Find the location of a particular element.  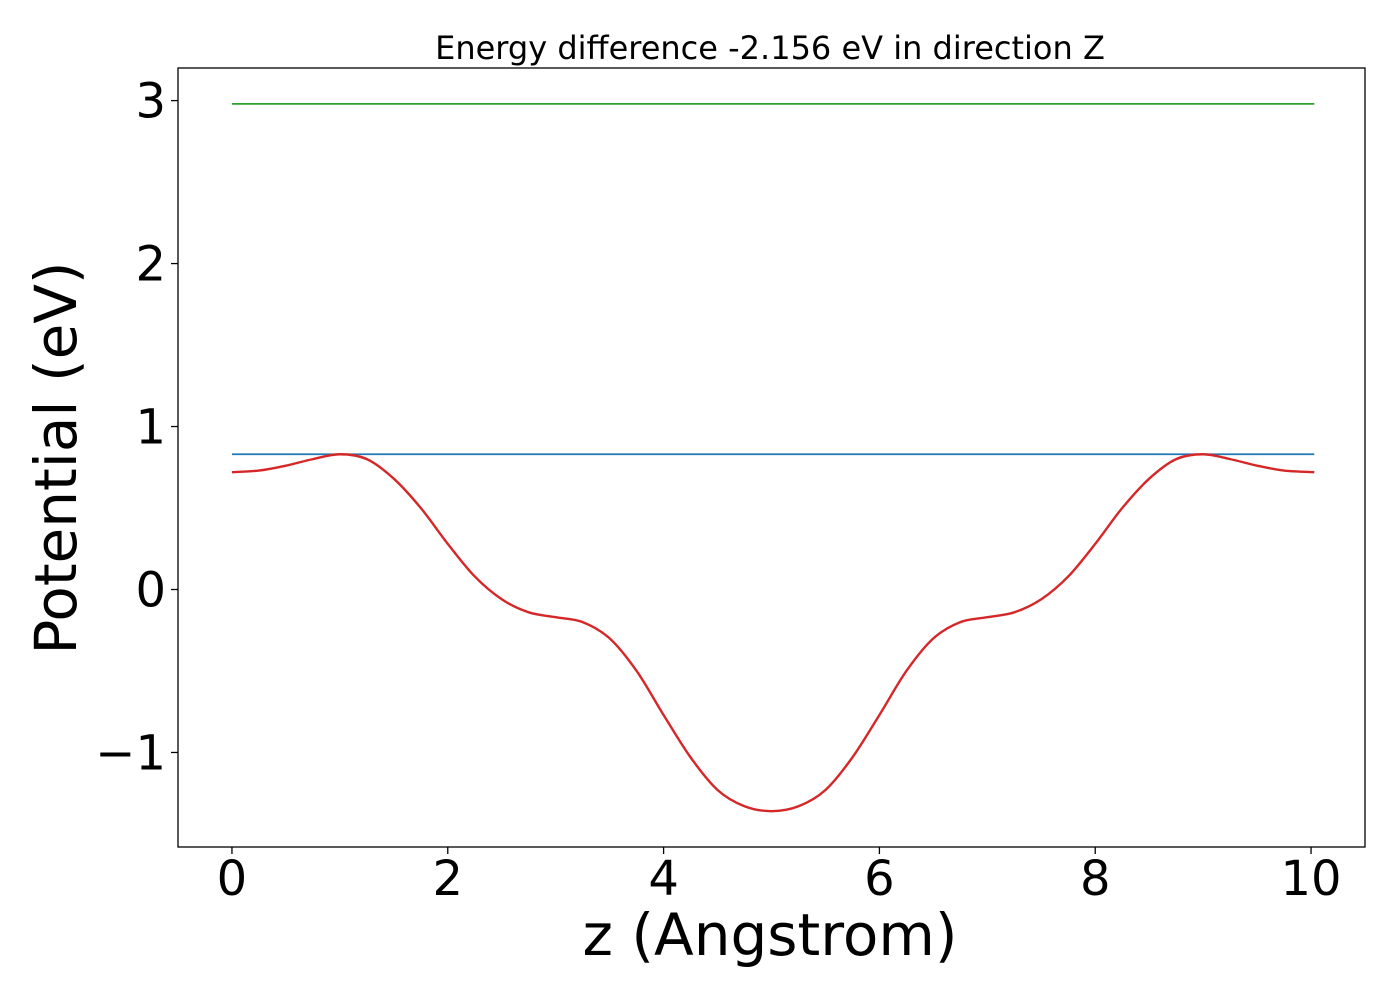

x-tick-label: 10 is located at coordinates (1311, 879).